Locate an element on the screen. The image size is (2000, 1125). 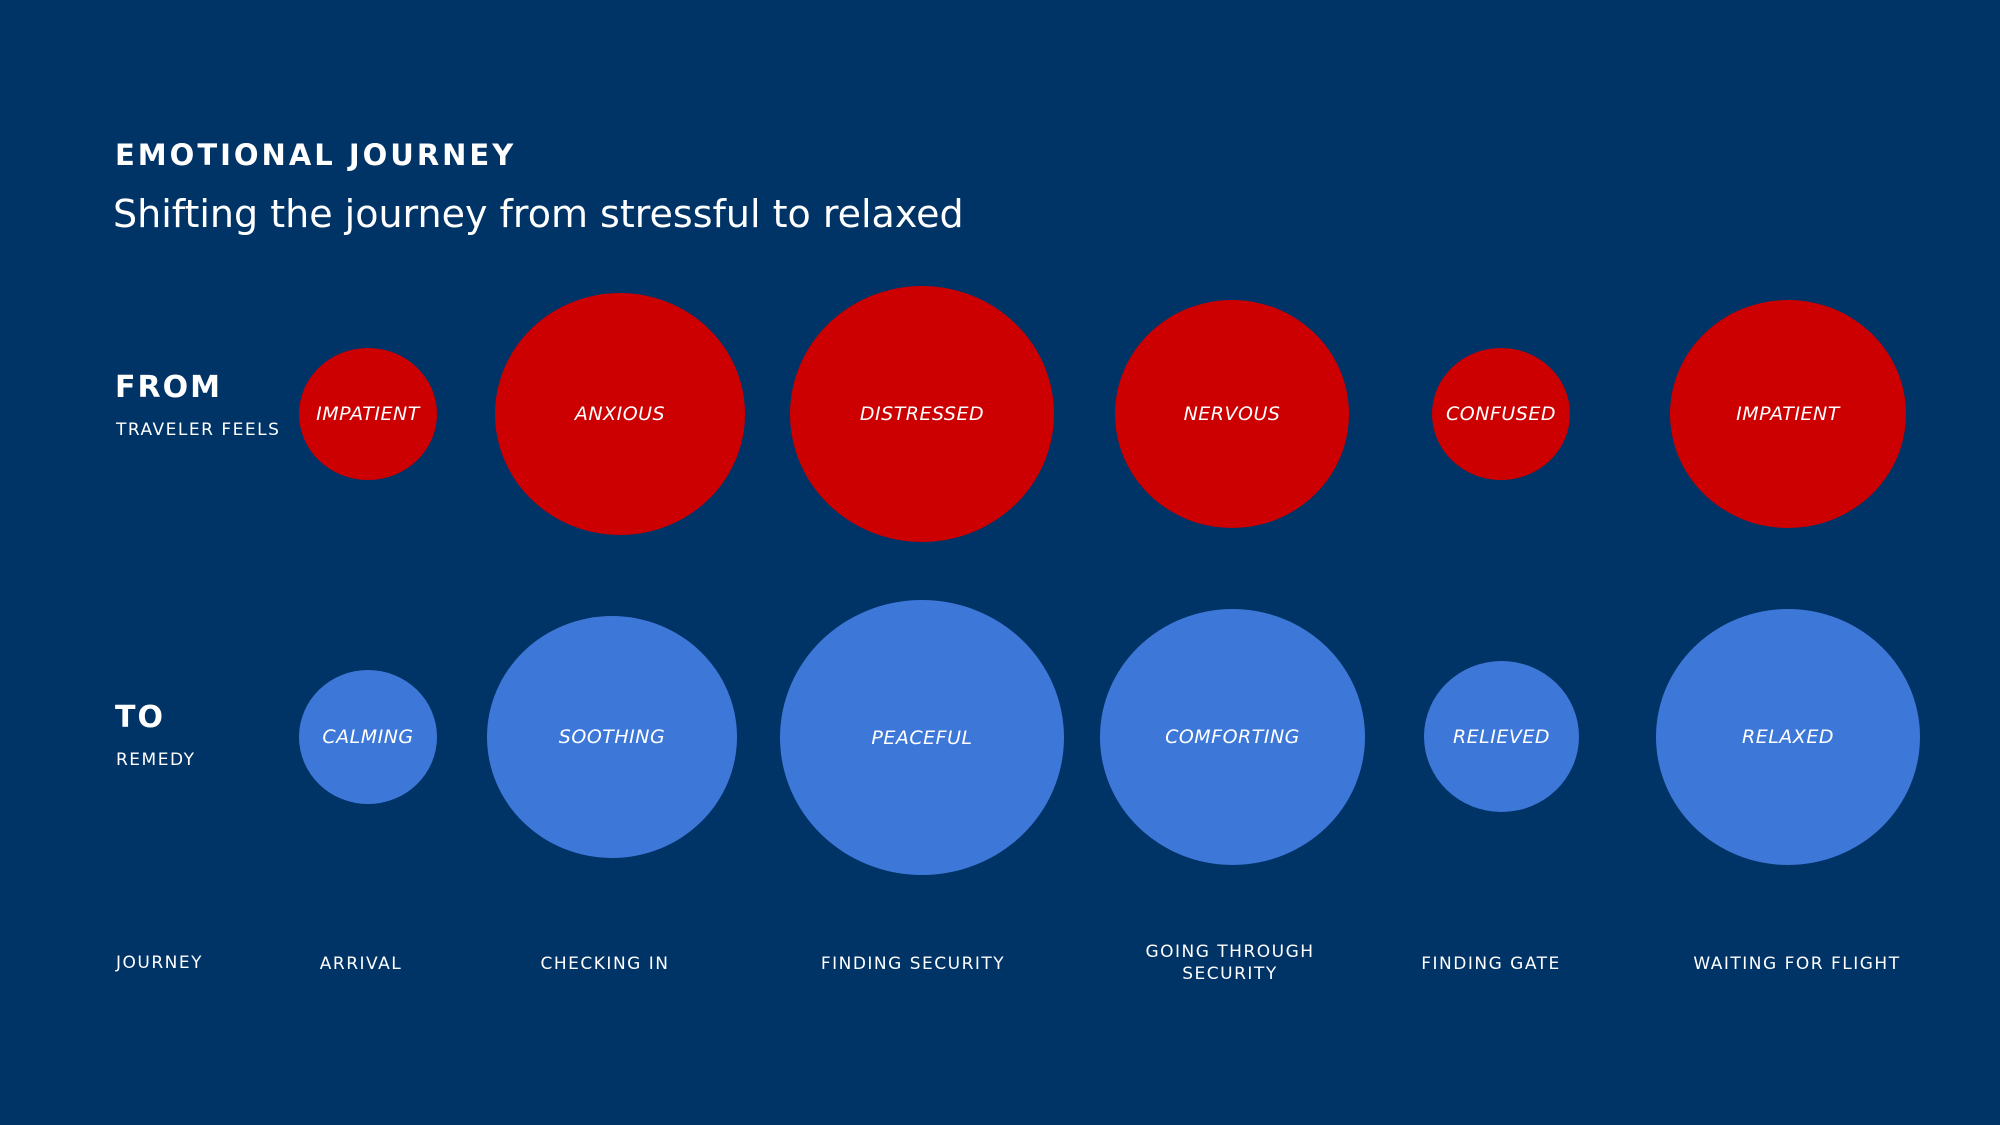
remedy-label: RELIEVED is located at coordinates (1501, 736).